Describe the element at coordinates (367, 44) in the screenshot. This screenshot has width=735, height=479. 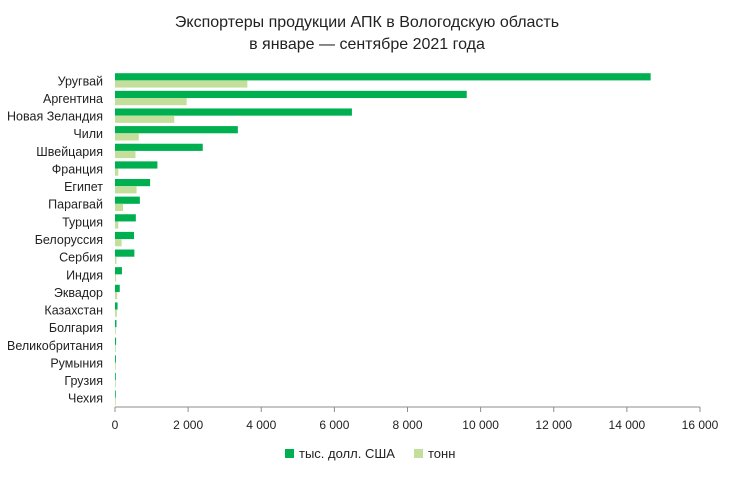
I see `chart-title-line-2: в январе — сентябре 2021 года` at that location.